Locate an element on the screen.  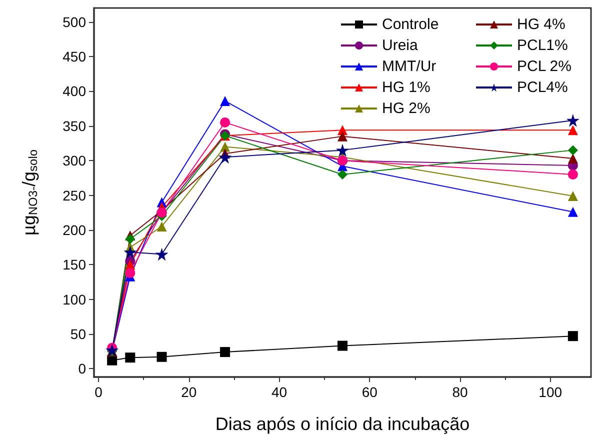
y-tick-label: 150 is located at coordinates (74, 264).